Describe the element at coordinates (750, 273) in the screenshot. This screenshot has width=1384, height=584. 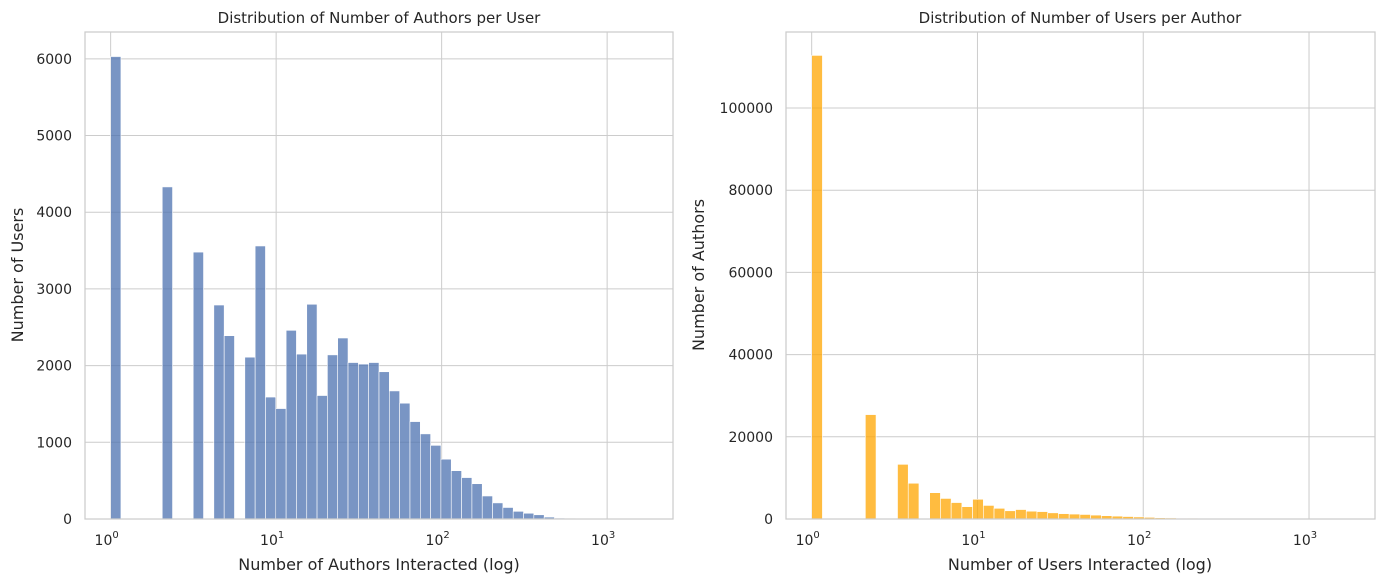
I see `y-tick-label: 60000` at that location.